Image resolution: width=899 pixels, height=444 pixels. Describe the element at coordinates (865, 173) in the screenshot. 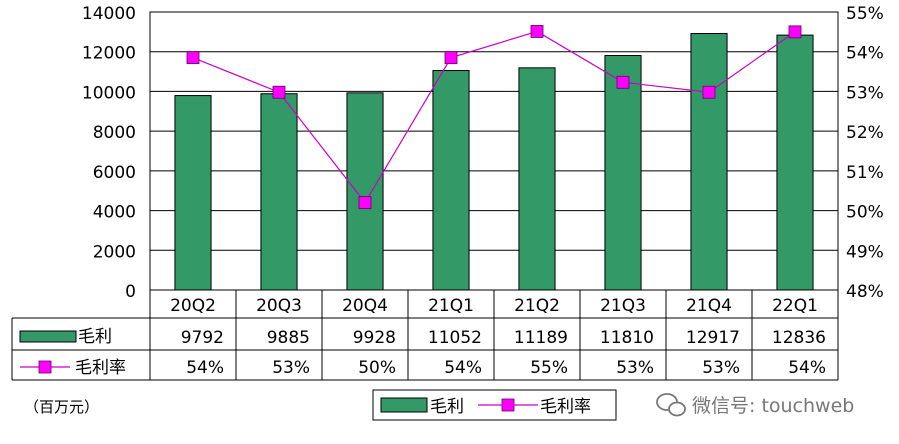

I see `y-right-tick-label: 51%` at that location.